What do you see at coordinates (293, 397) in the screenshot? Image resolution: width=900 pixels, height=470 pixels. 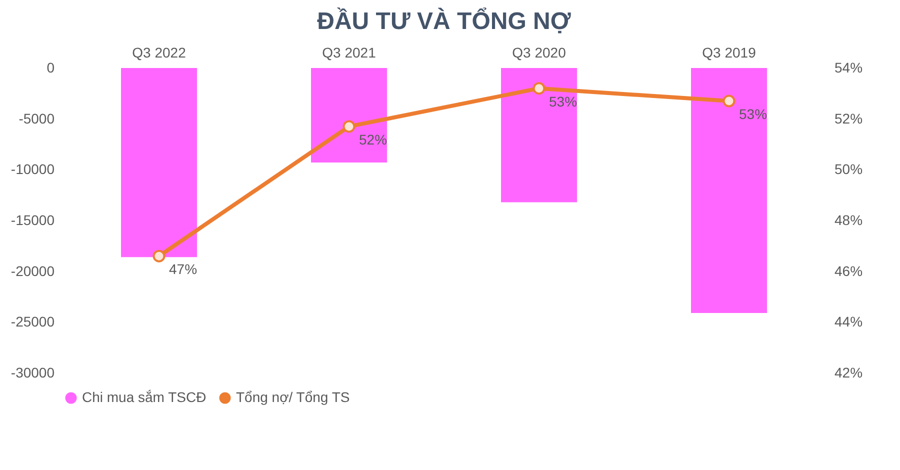 I see `legend-label: Tổng nợ/ Tổng TS` at bounding box center [293, 397].